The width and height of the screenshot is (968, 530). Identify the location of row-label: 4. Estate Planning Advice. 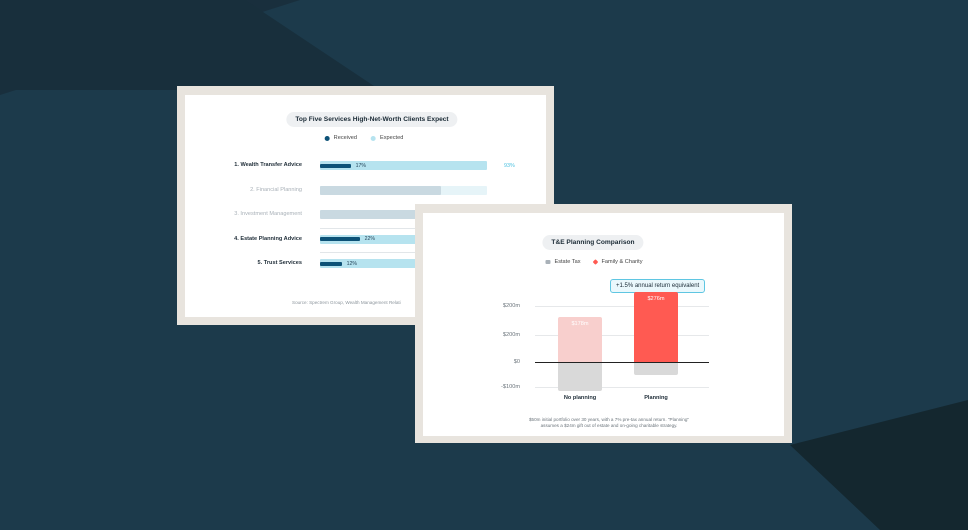
(268, 238).